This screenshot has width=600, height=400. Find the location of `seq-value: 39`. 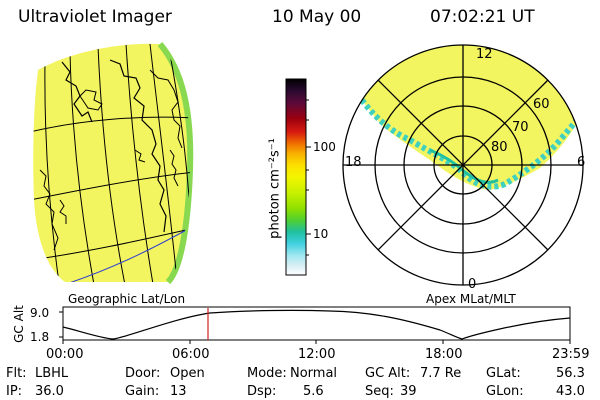

seq-value: 39 is located at coordinates (408, 391).